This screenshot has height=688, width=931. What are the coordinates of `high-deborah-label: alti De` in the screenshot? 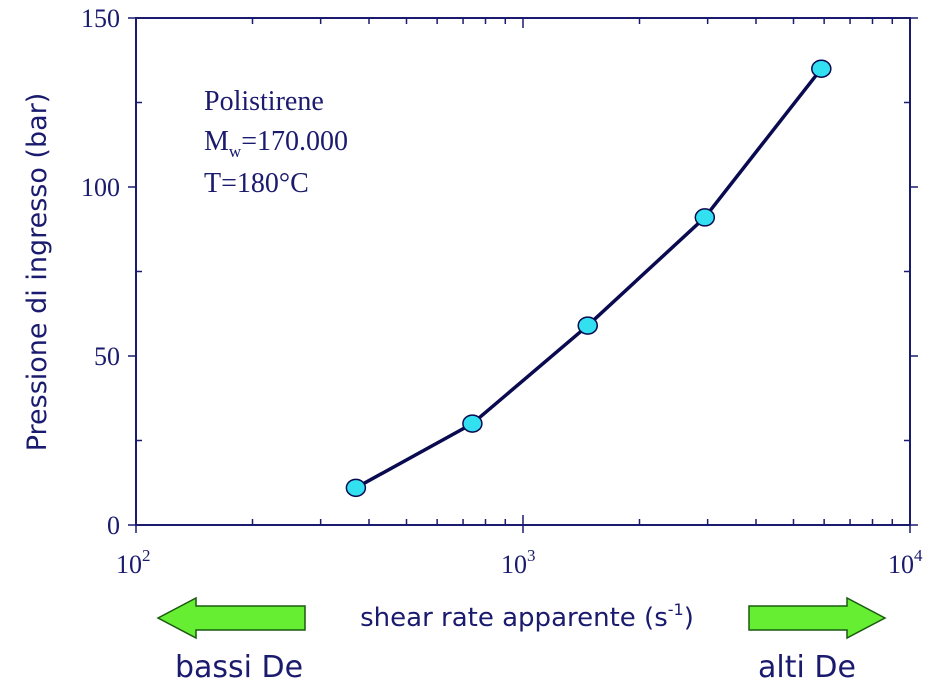 It's located at (807, 667).